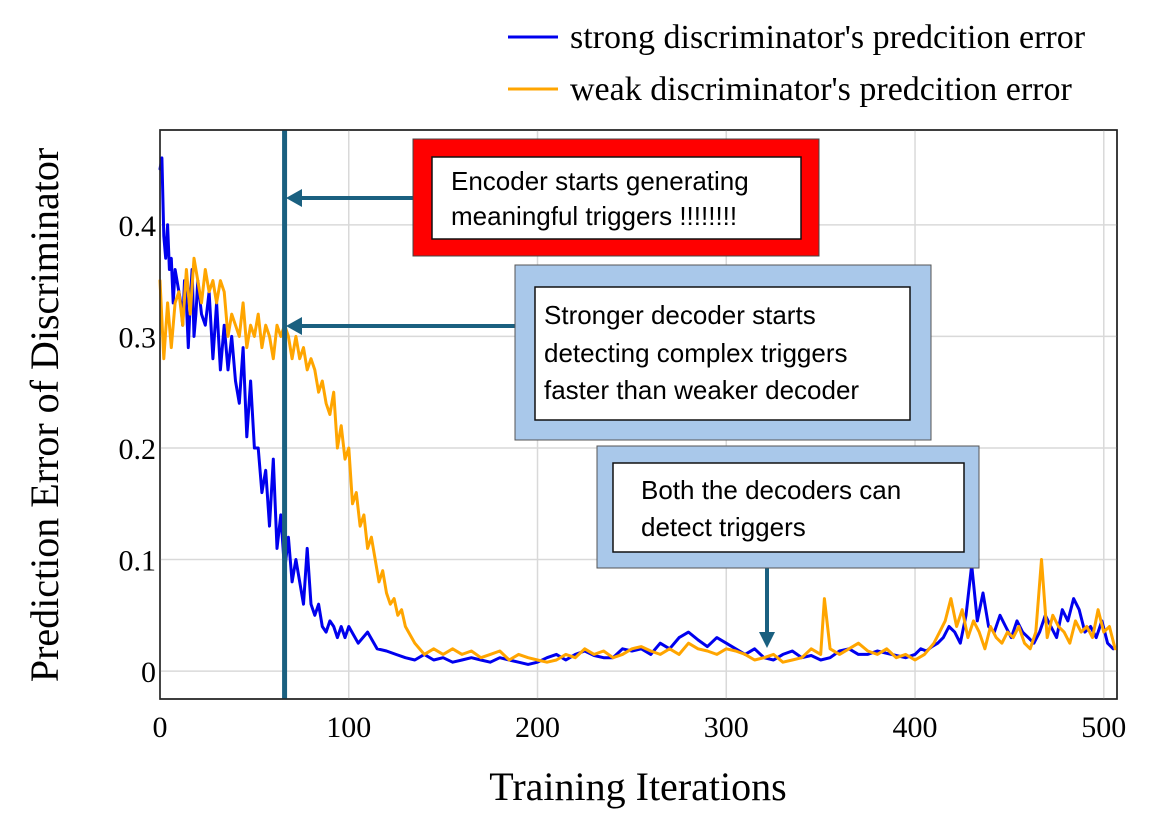  Describe the element at coordinates (701, 390) in the screenshot. I see `annotation-stronger-line-3: faster than weaker decoder` at that location.